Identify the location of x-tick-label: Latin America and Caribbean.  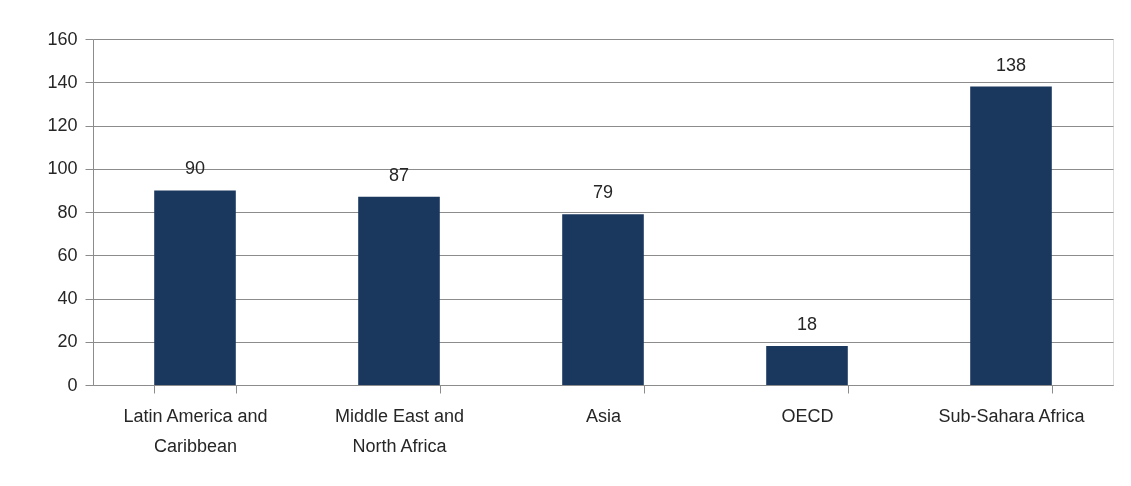
(195, 430).